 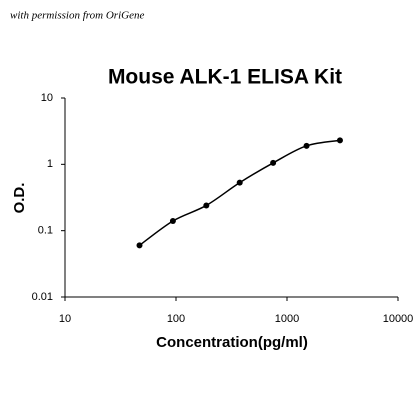 I want to click on x-tick-label: 10000, so click(x=398, y=319).